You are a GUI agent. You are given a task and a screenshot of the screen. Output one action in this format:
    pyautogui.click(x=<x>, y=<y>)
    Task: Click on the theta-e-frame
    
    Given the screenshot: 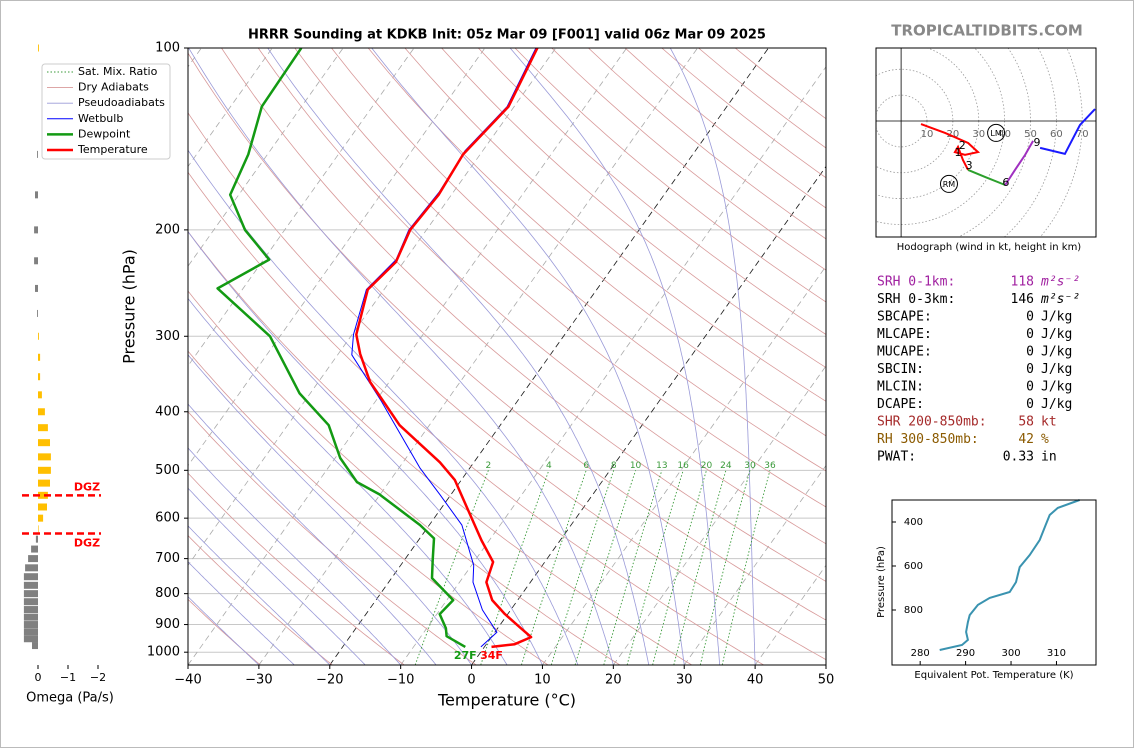 What is the action you would take?
    pyautogui.click(x=994, y=582)
    